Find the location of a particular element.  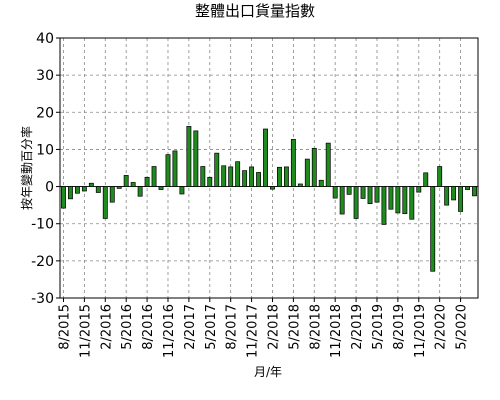

x-tick-label: 11/2019 is located at coordinates (420, 331).